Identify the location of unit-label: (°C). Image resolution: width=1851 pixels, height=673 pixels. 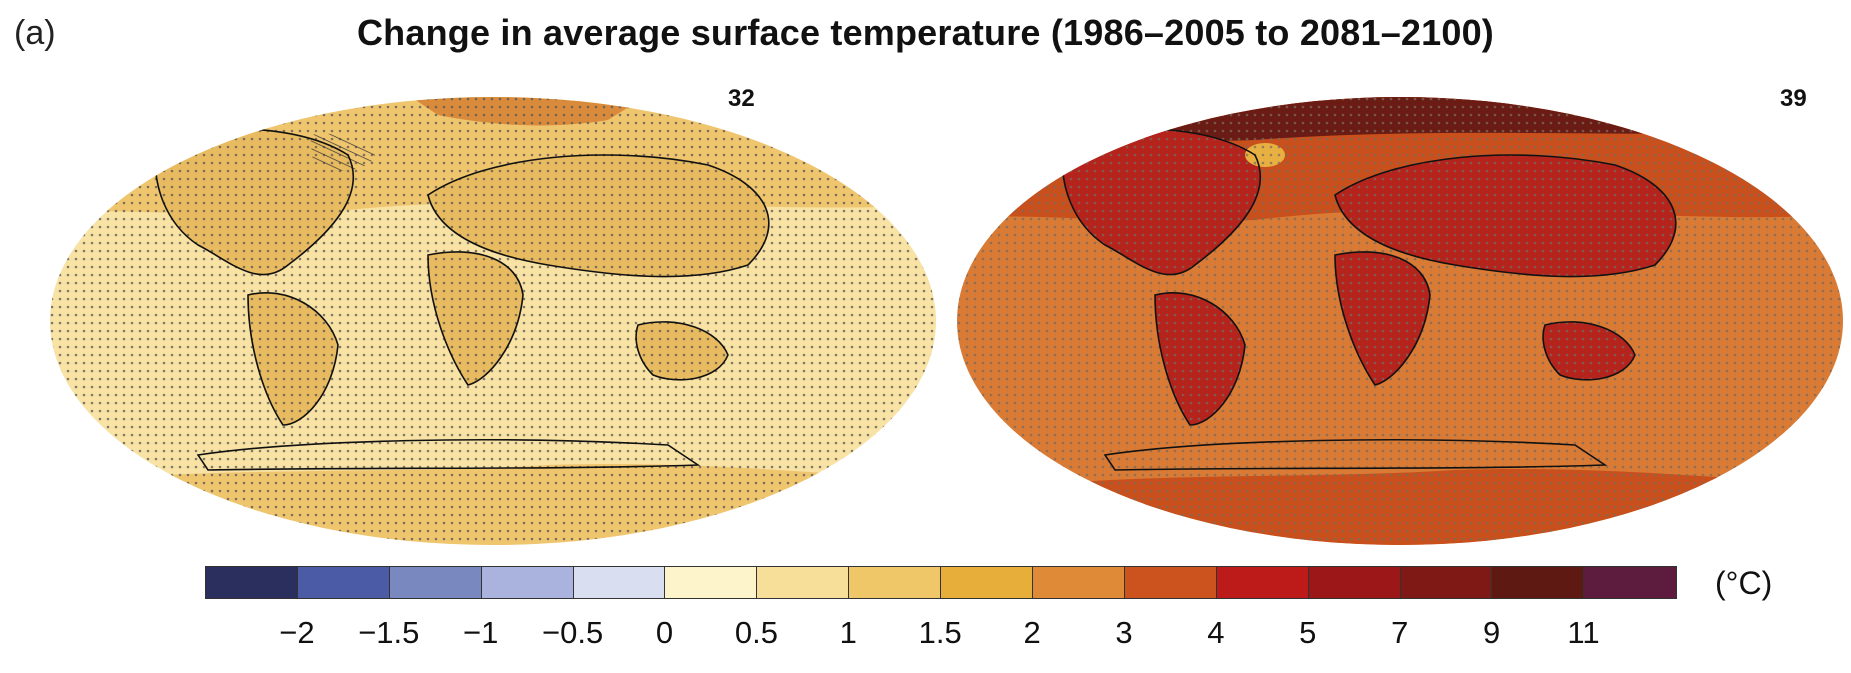
(1744, 583).